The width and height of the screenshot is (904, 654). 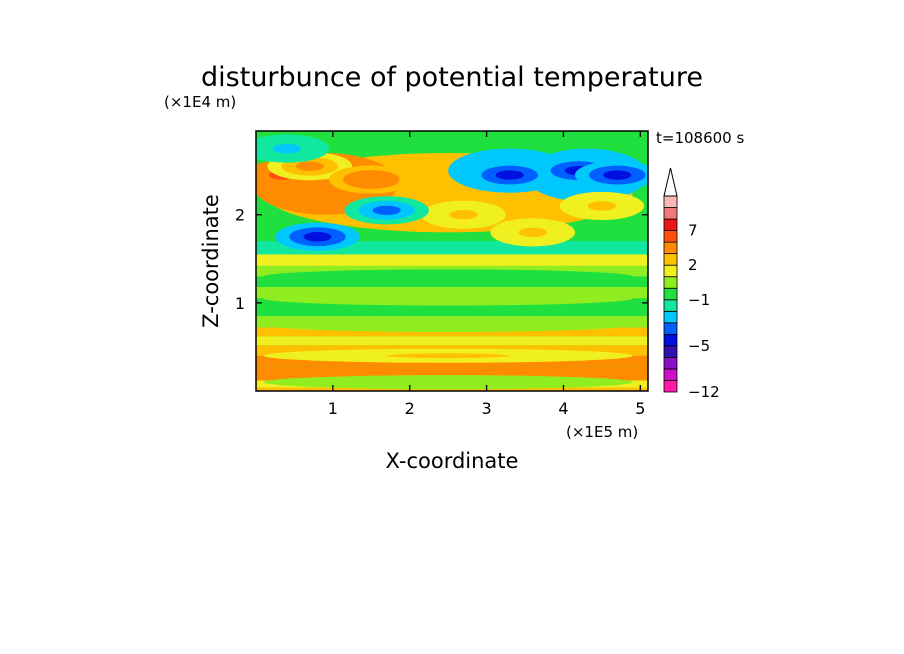 I want to click on x-scale-label: (×1E5 m), so click(x=602, y=432).